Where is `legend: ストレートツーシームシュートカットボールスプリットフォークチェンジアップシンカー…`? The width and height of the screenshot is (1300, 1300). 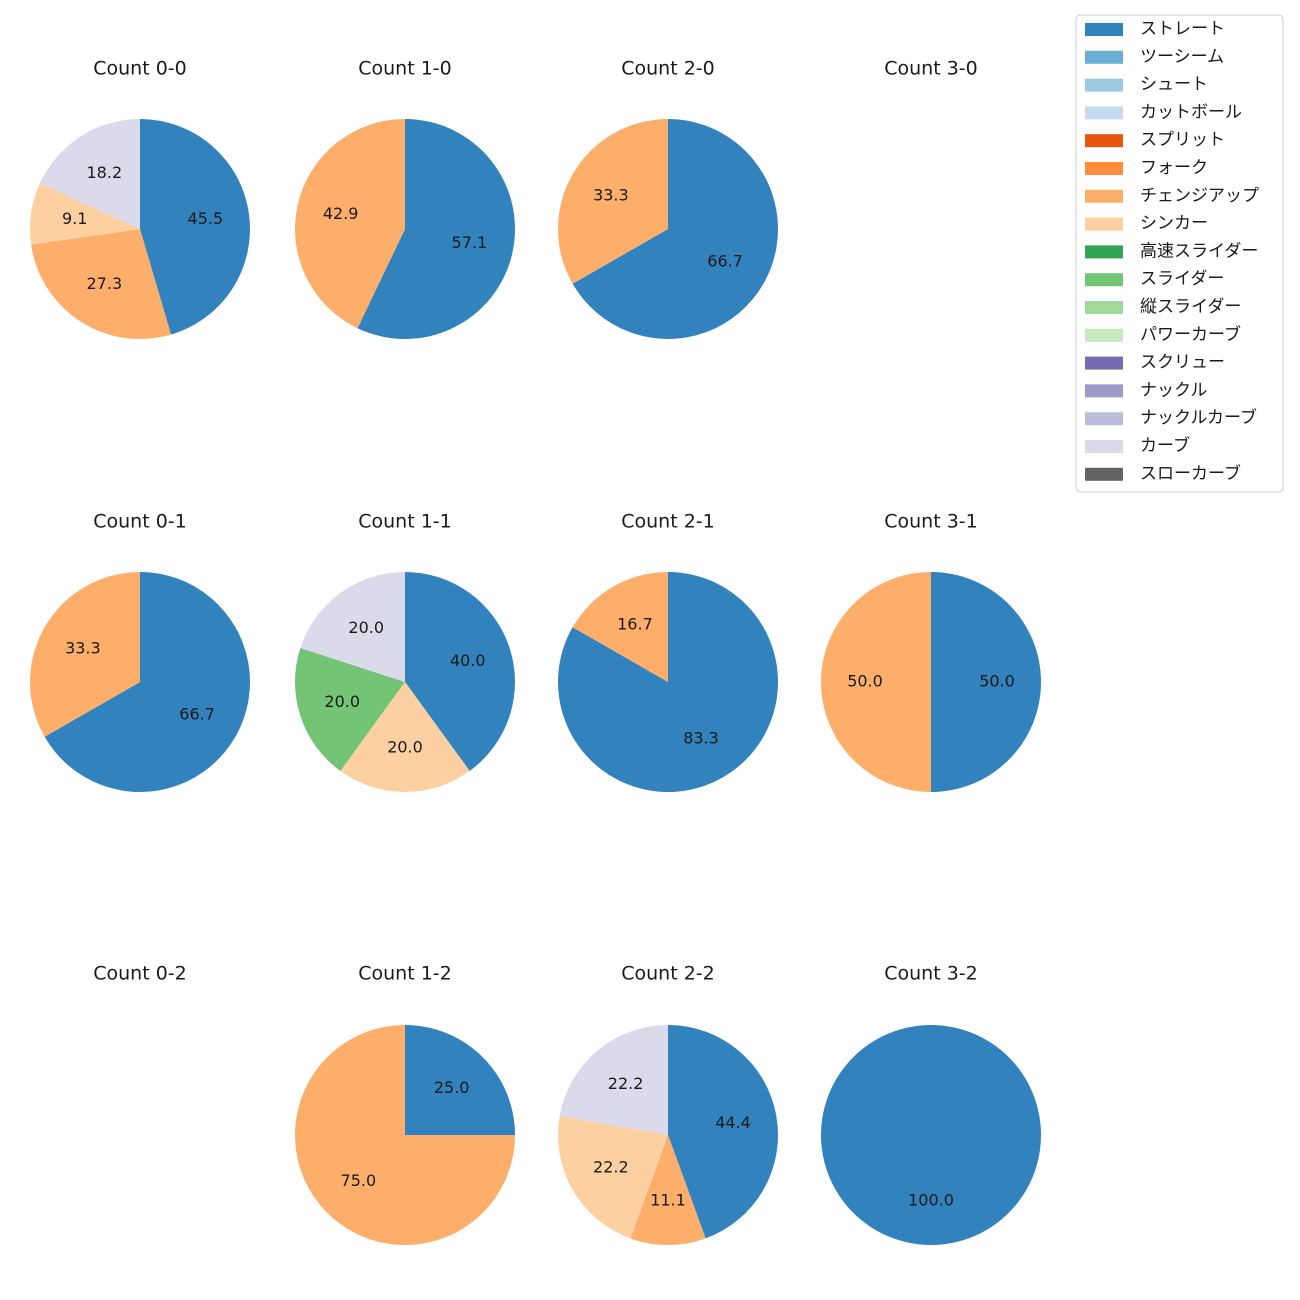
legend: ストレートツーシームシュートカットボールスプリットフォークチェンジアップシンカー… is located at coordinates (1179, 253).